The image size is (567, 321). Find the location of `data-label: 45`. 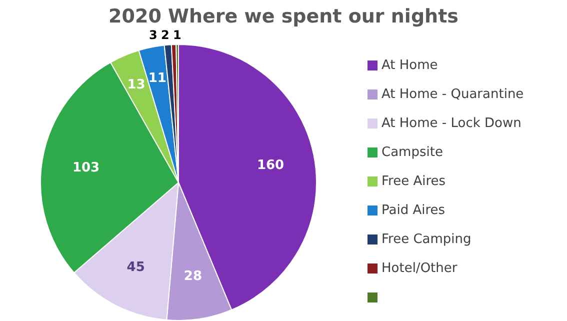

data-label: 45 is located at coordinates (135, 268).